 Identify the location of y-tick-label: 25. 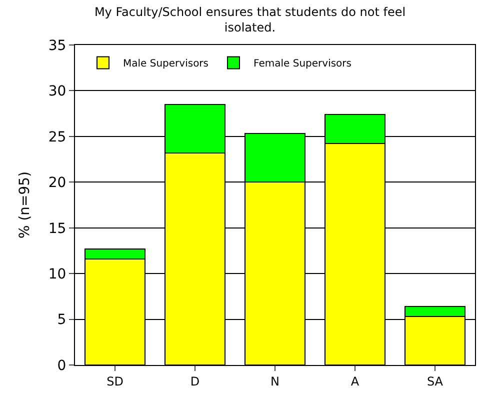
(57, 137).